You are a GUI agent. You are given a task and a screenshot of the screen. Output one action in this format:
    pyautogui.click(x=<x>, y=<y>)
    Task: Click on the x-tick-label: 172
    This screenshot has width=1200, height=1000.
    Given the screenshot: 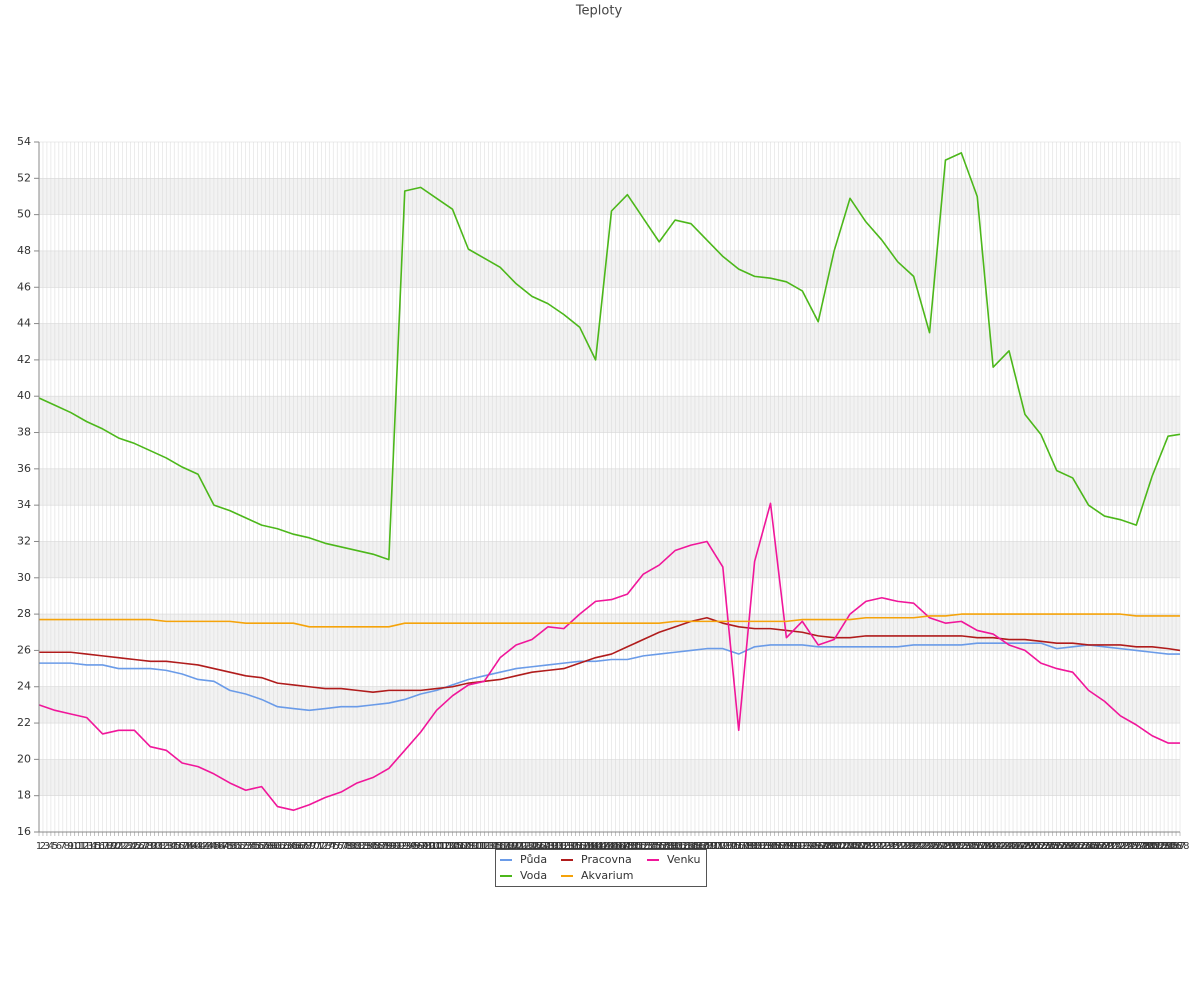 What is the action you would take?
    pyautogui.click(x=718, y=846)
    